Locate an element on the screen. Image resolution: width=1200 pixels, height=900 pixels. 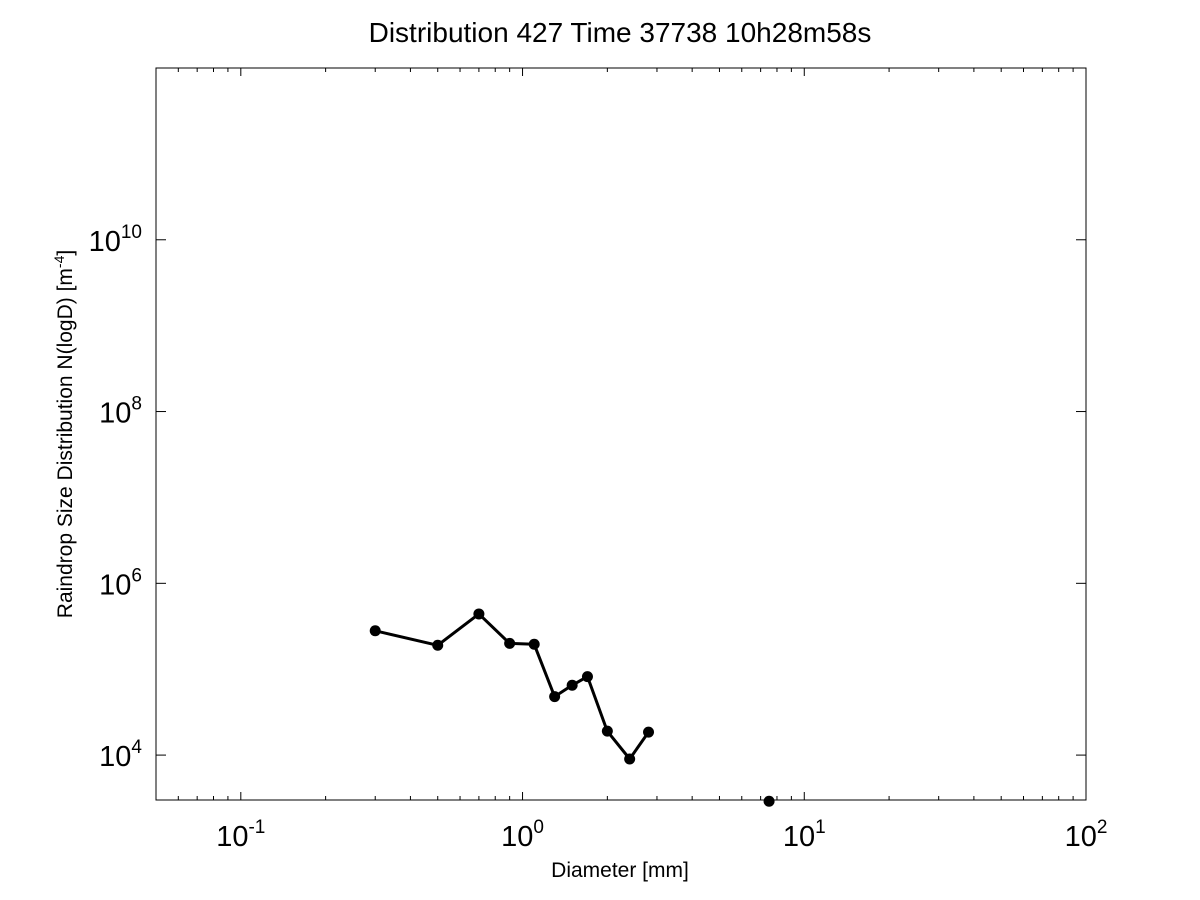
x-tick-label: 10¹ is located at coordinates (804, 835).